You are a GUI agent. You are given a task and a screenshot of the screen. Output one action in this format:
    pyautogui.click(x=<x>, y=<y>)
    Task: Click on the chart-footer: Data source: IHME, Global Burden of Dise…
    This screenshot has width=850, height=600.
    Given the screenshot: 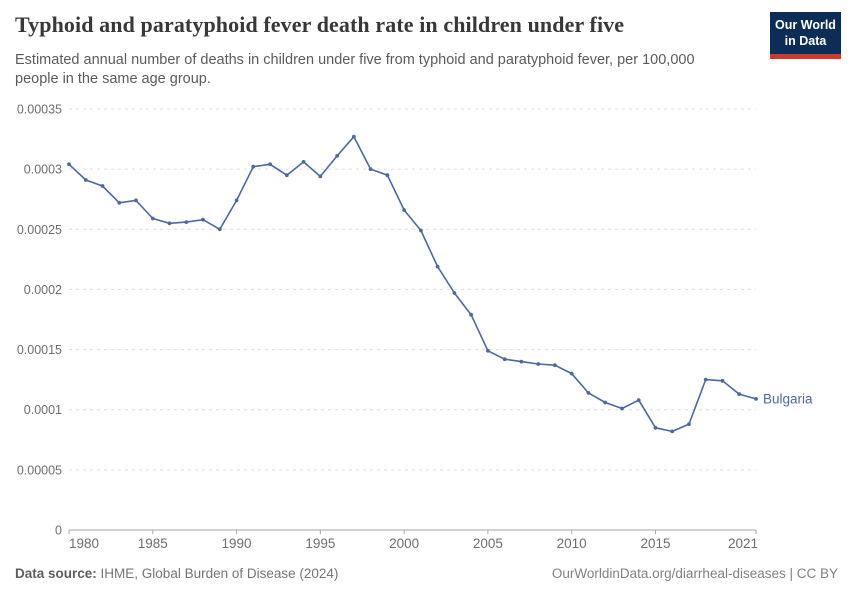 What is the action you would take?
    pyautogui.click(x=426, y=573)
    